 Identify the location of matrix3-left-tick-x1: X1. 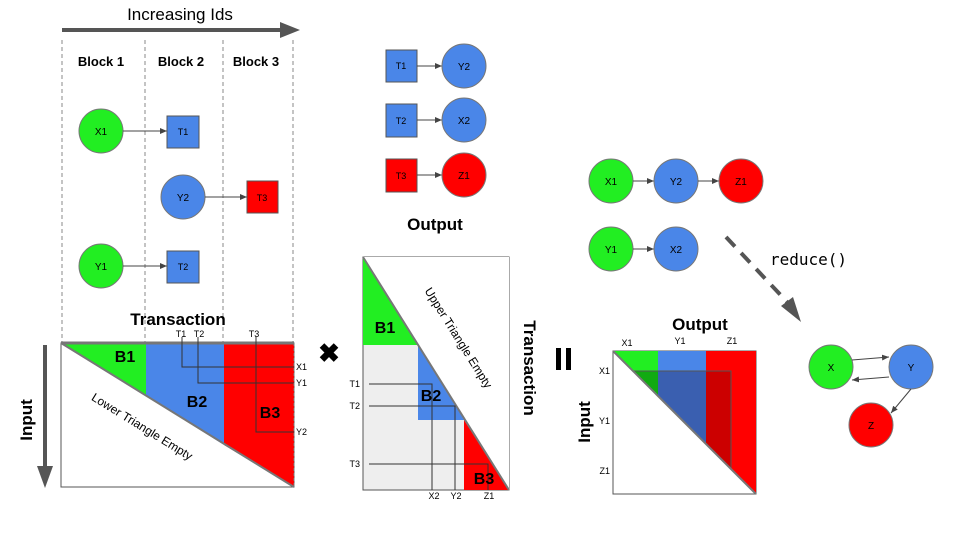
(604, 371).